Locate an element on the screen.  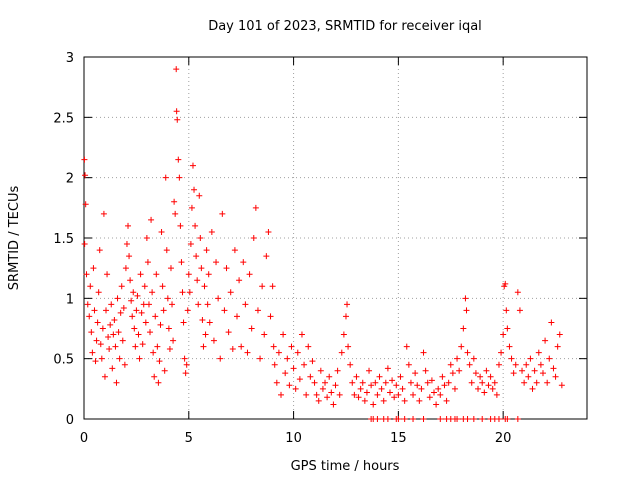
y-axis-label: SRMTID / TECUs is located at coordinates (14, 238).